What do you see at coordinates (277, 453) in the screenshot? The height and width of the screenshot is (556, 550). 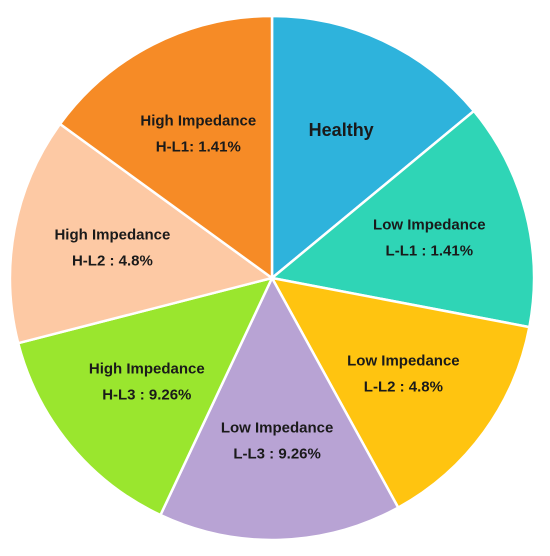 I see `slice-label-line: L-L3 : 9.26%` at bounding box center [277, 453].